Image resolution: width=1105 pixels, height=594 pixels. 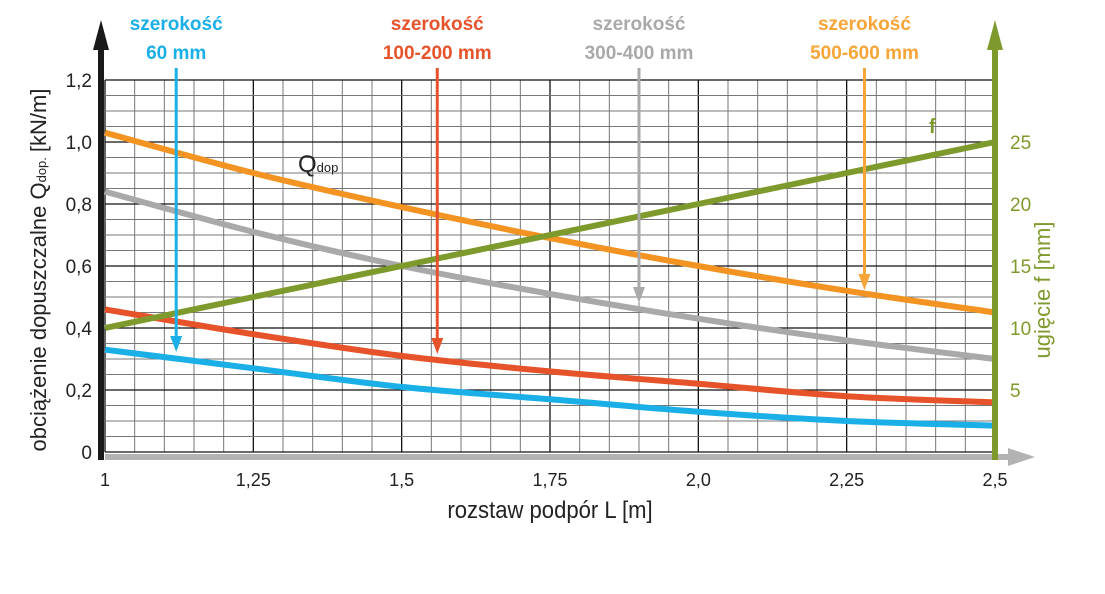 What do you see at coordinates (38, 270) in the screenshot?
I see `y-axis-label: obciążenie dopuszczalne Qdop.[kN/m]` at bounding box center [38, 270].